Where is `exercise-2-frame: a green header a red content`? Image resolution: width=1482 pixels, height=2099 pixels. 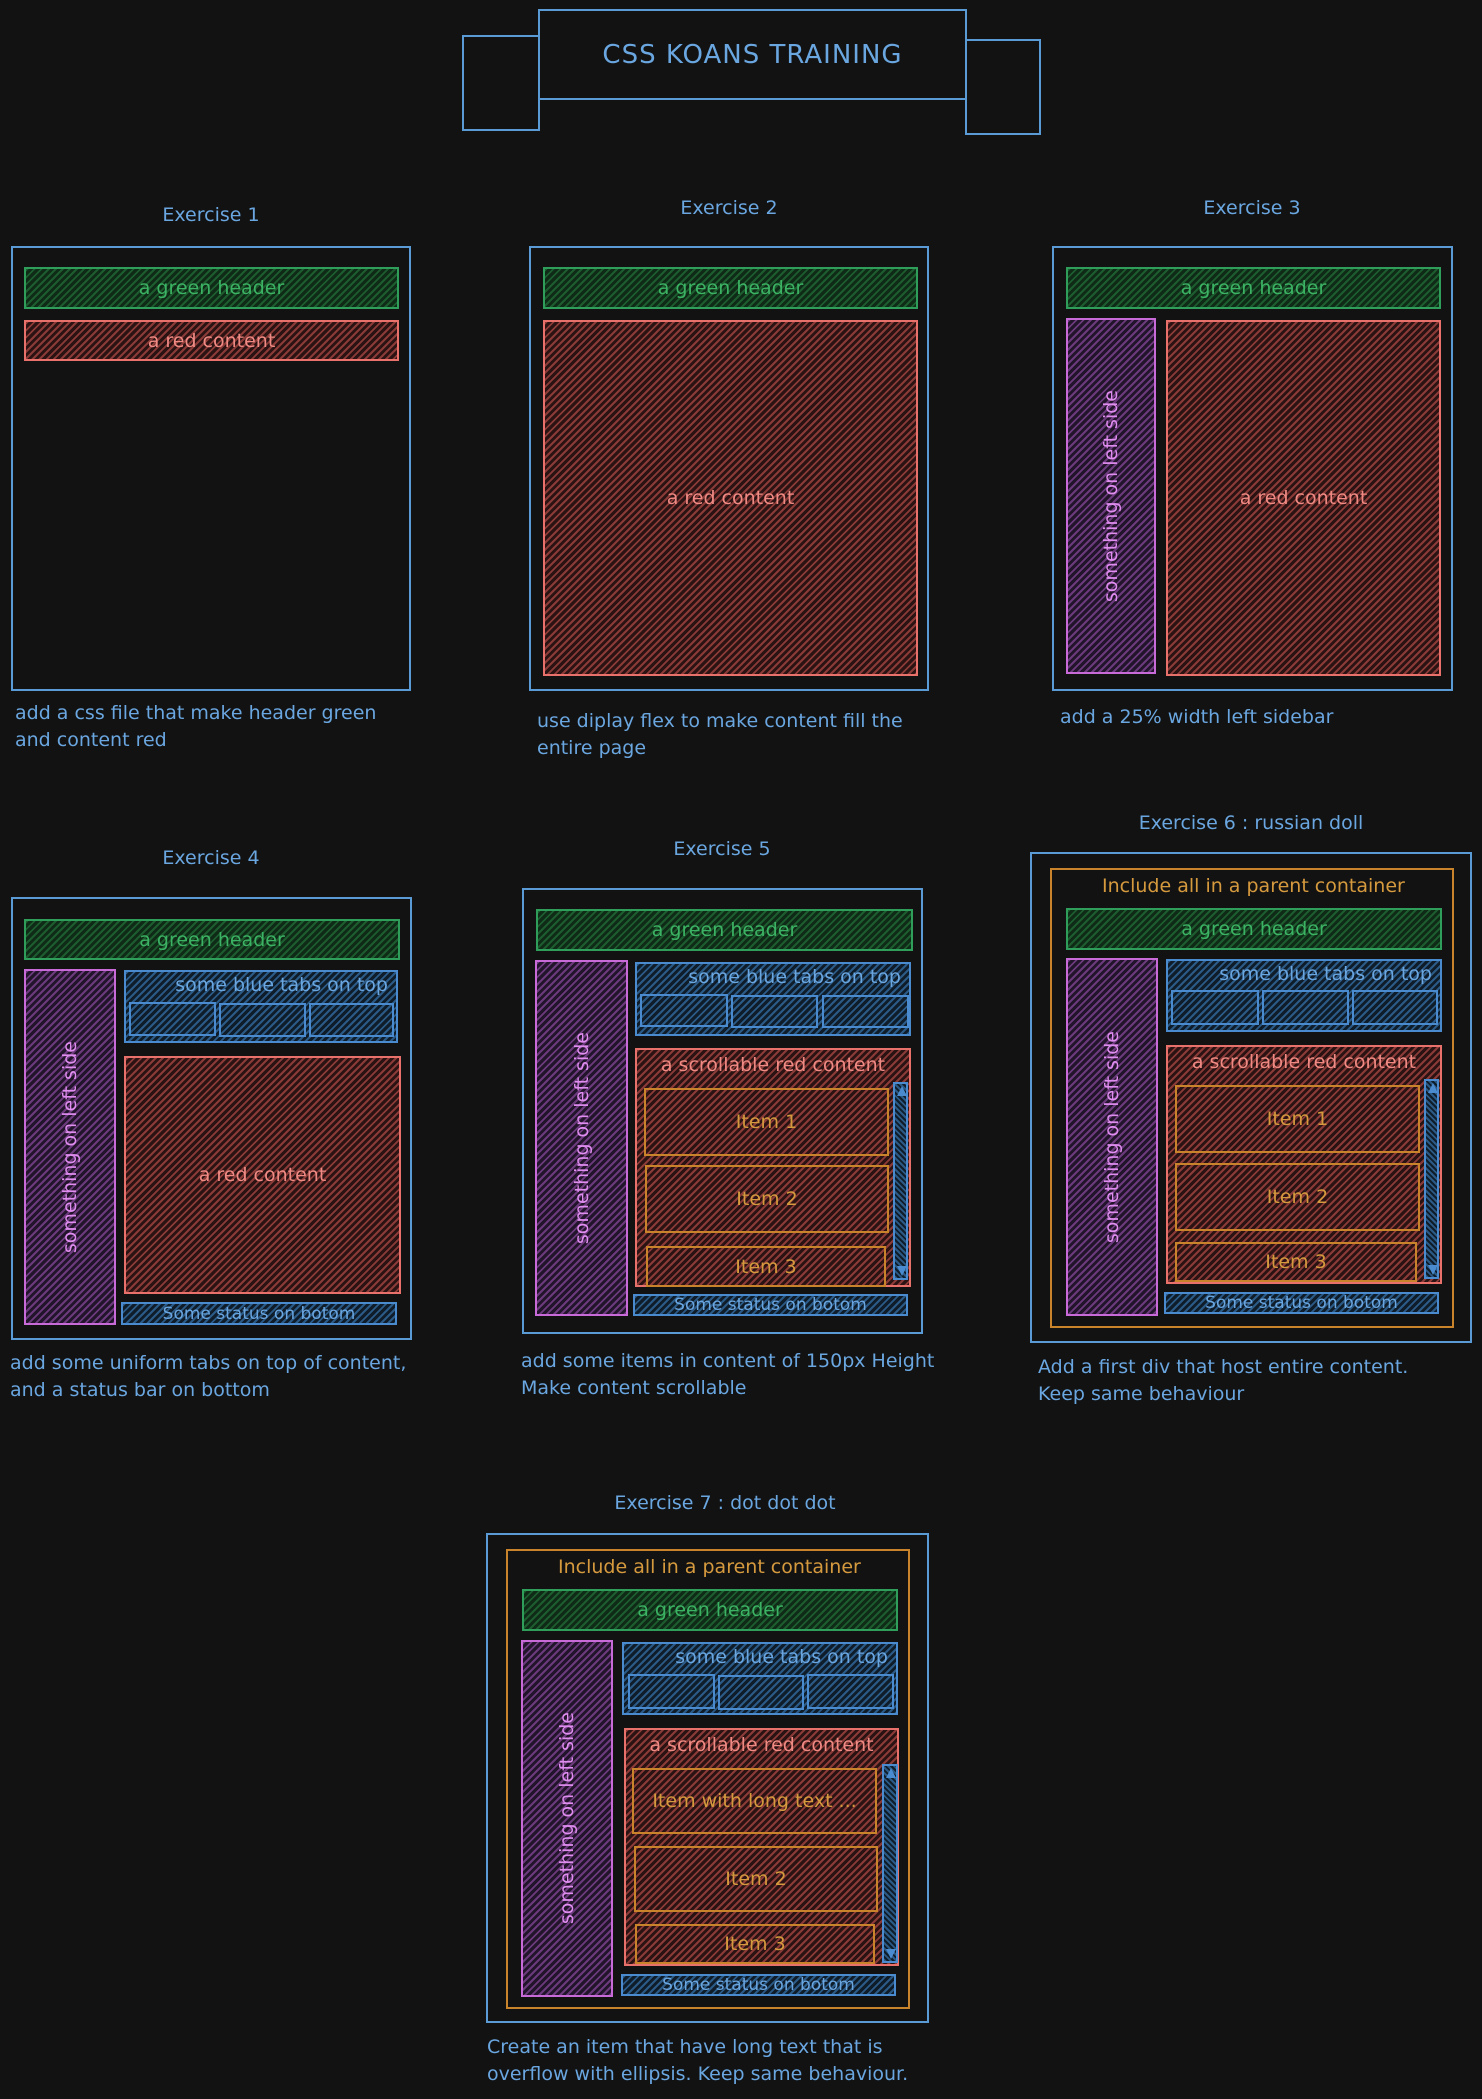
exercise-2-frame: a green header a red content is located at coordinates (729, 468).